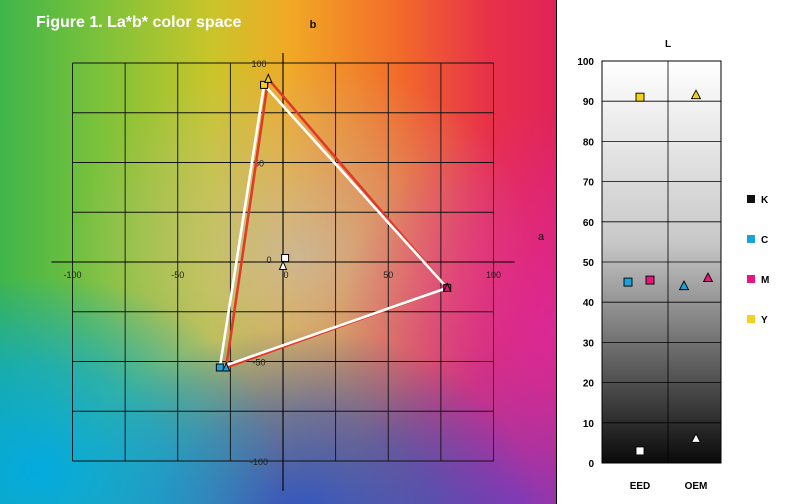  Describe the element at coordinates (258, 64) in the screenshot. I see `y-tick-label: 100` at that location.